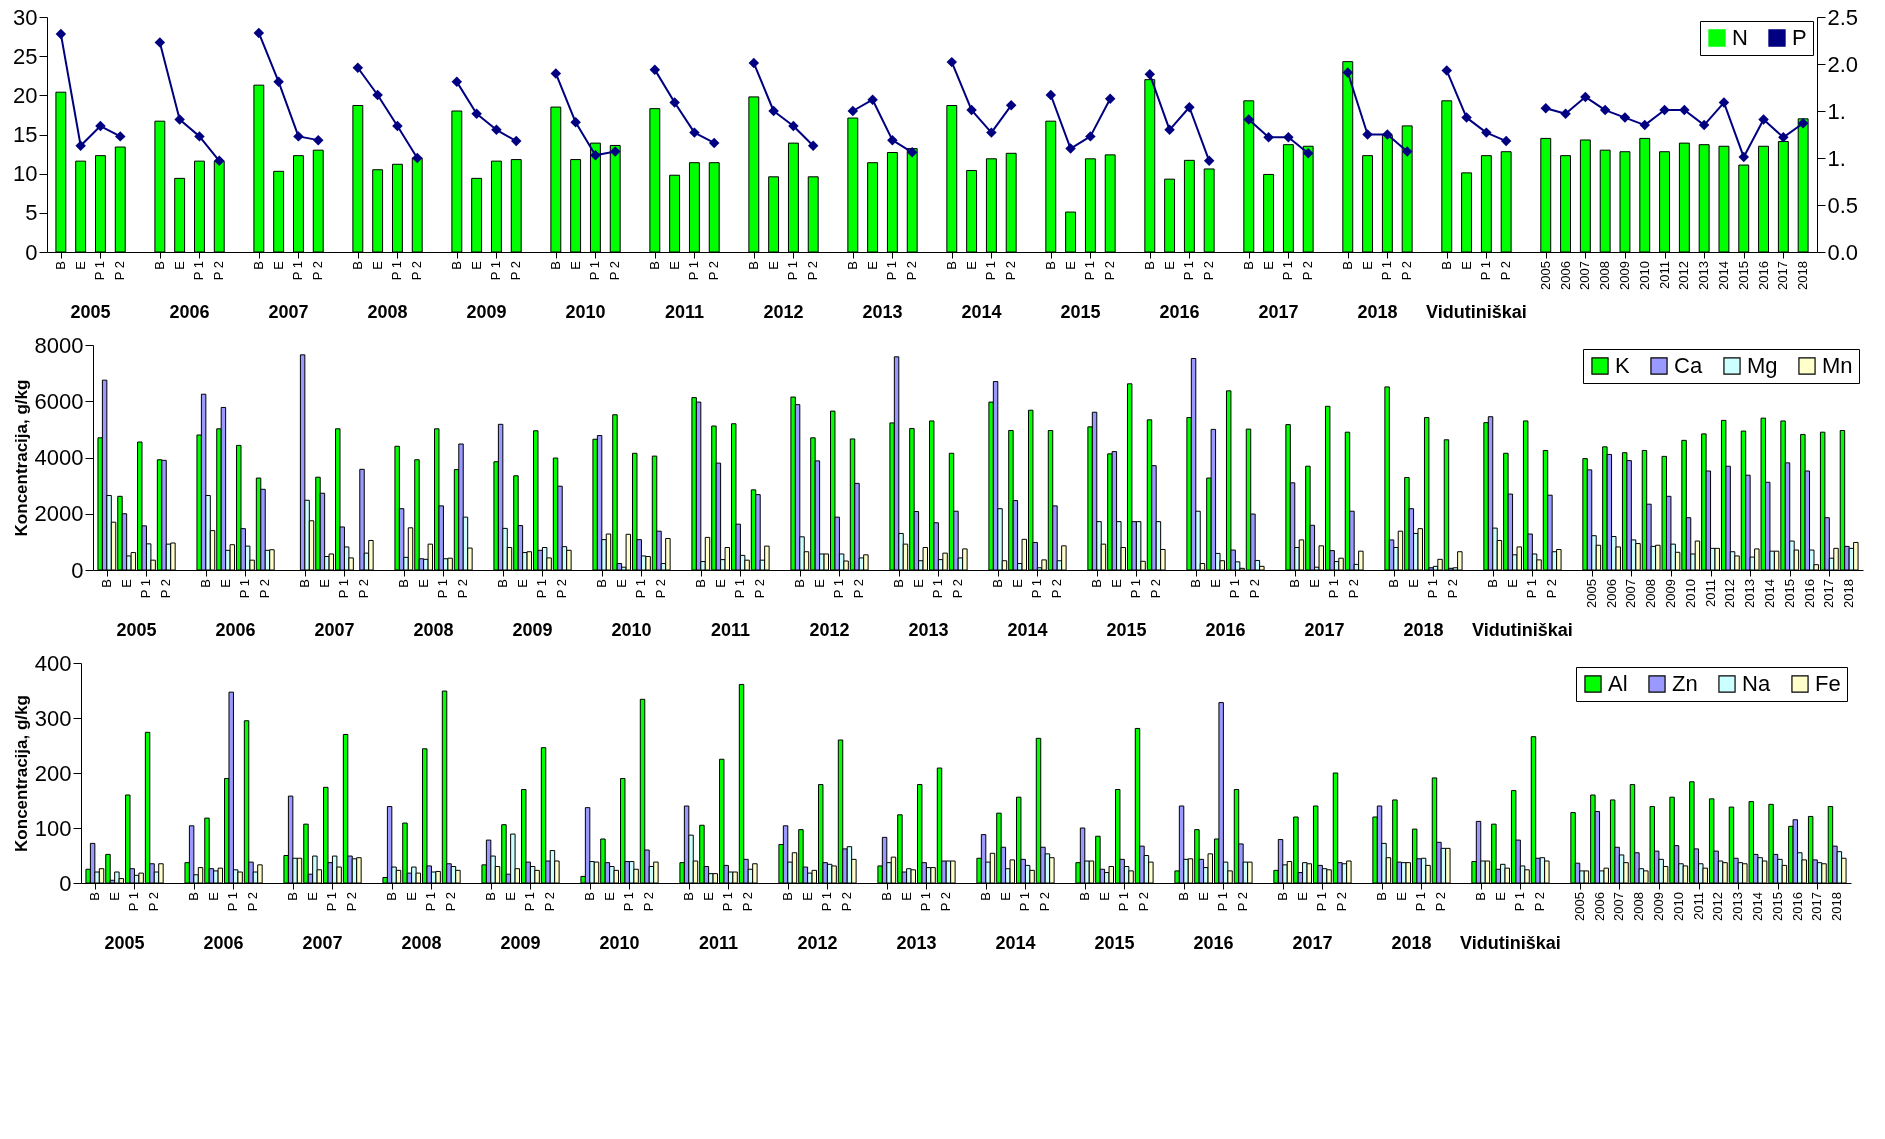 This screenshot has height=1139, width=1885. I want to click on legend-label: K, so click(1622, 365).